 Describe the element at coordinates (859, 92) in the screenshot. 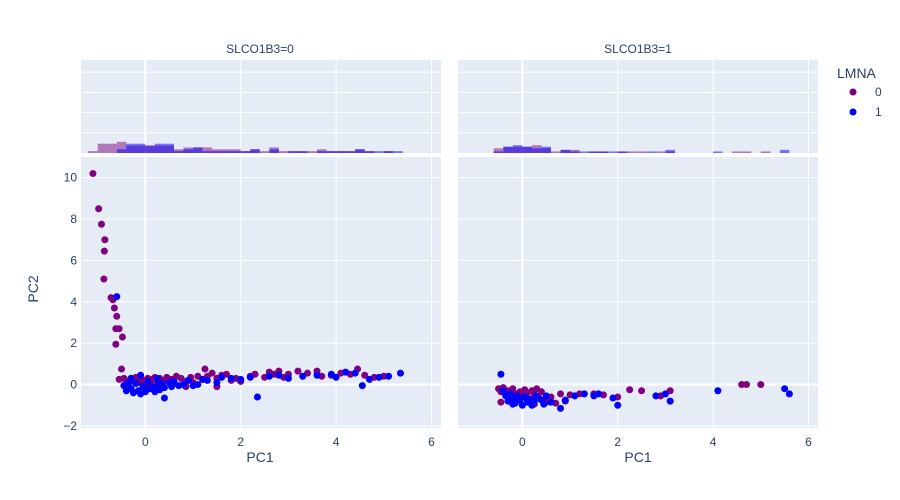

I see `legend: LMNA 0 1` at that location.